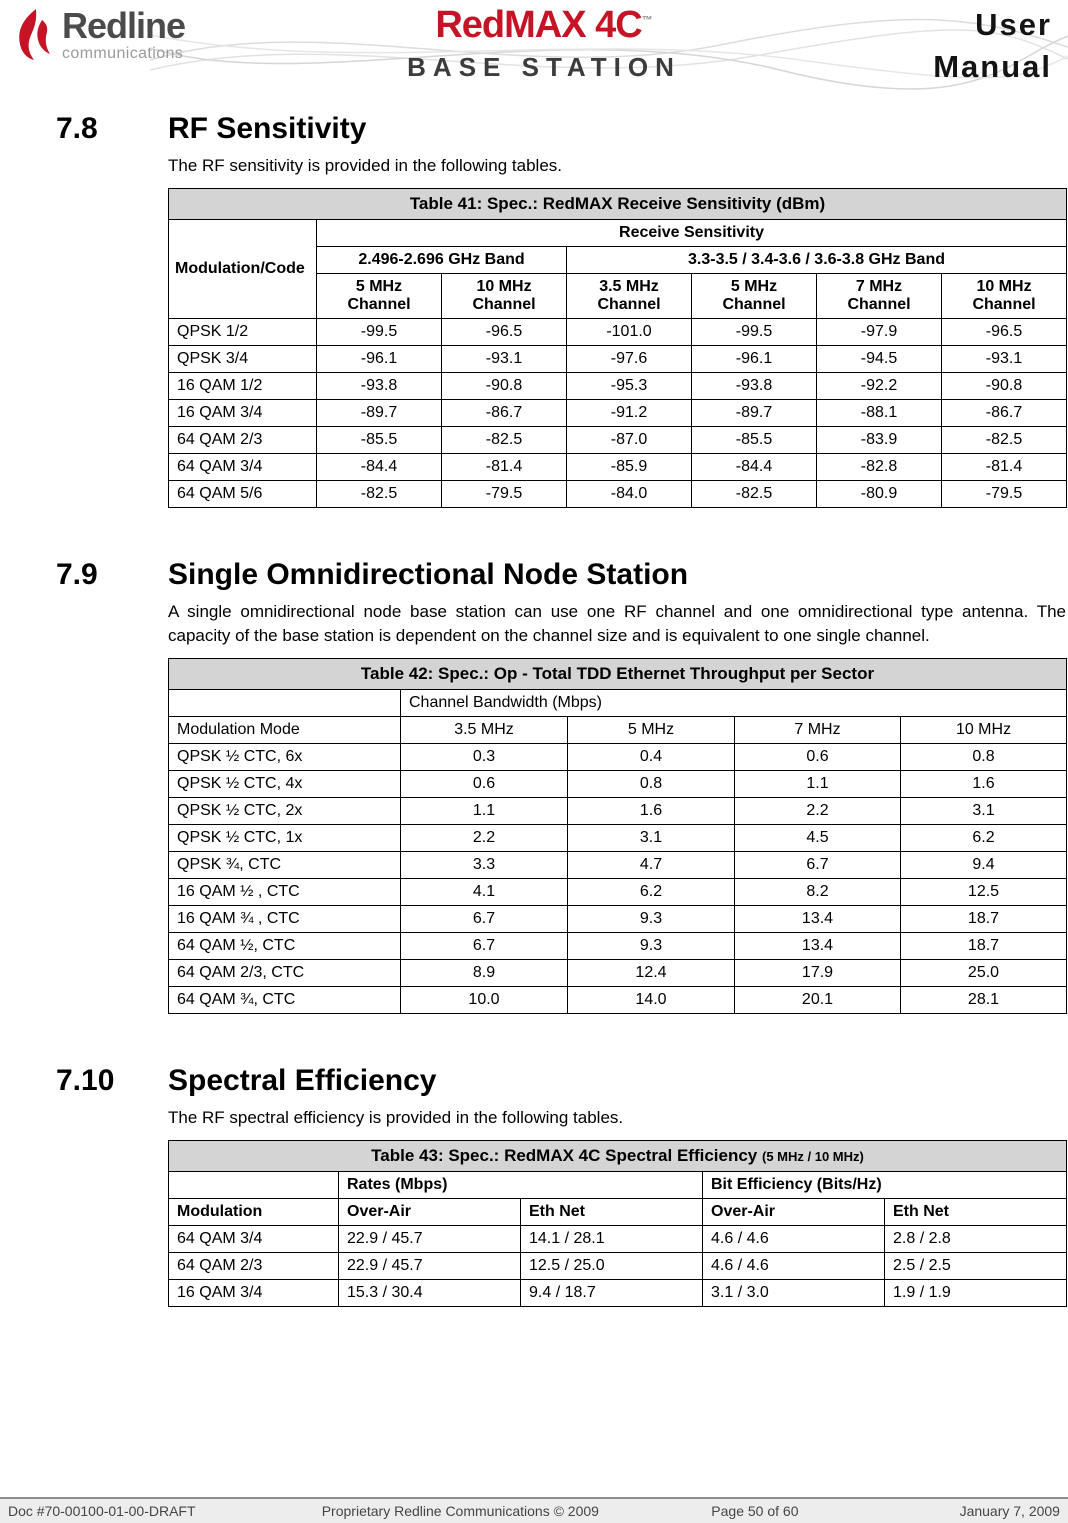  What do you see at coordinates (611, 1293) in the screenshot?
I see `table-cell: 9.4 / 18.7` at bounding box center [611, 1293].